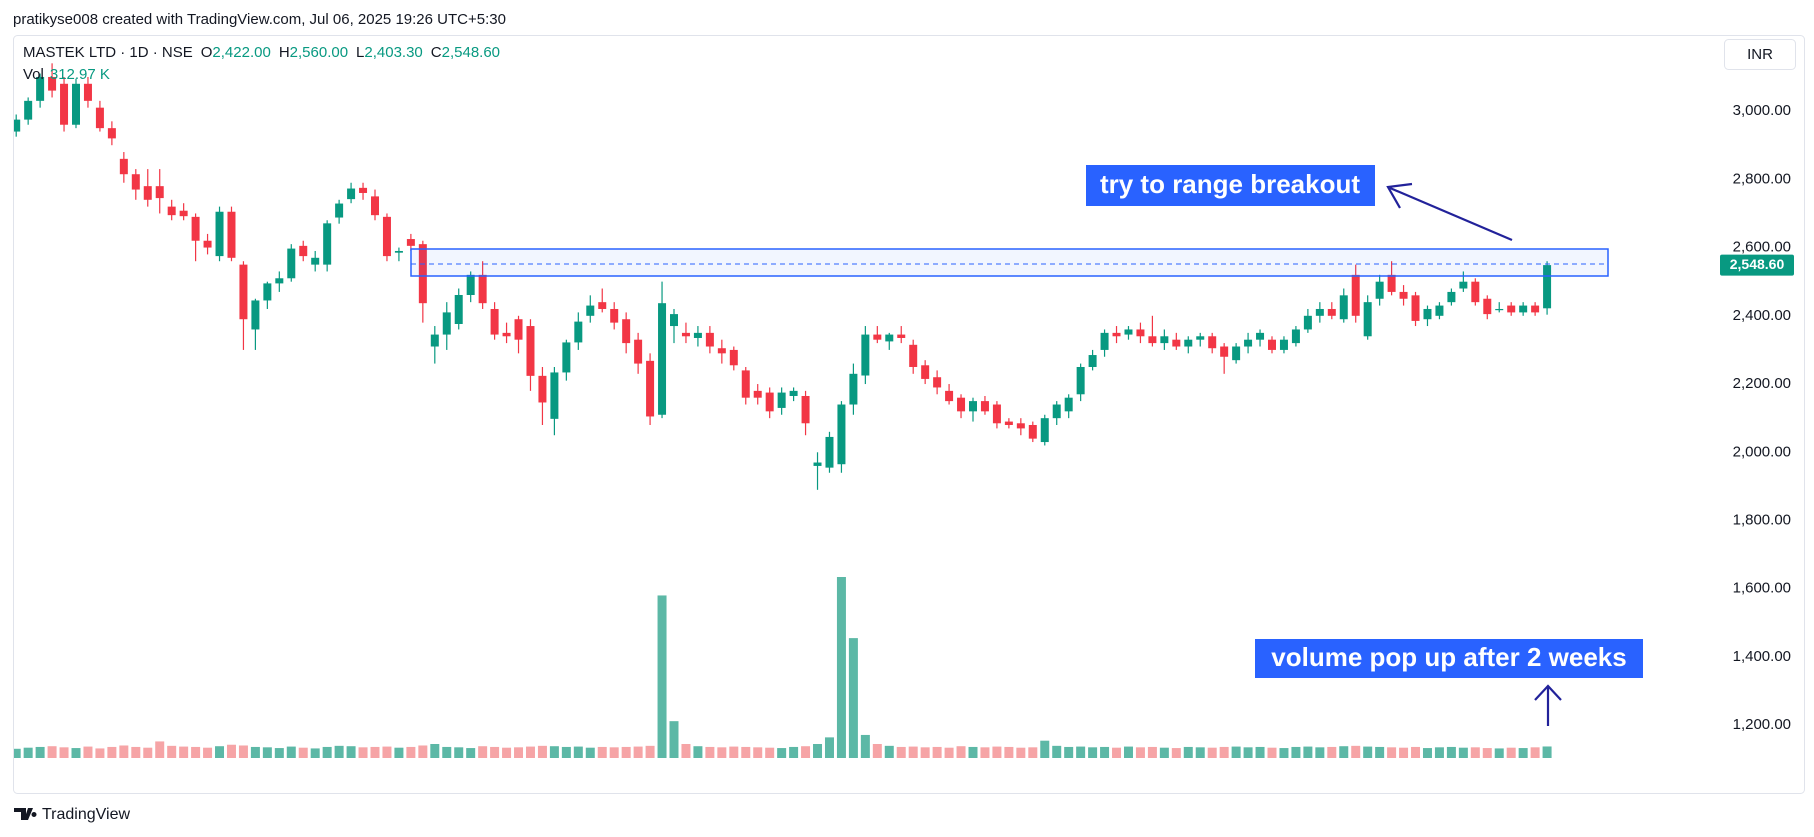 This screenshot has height=837, width=1814. What do you see at coordinates (108, 52) in the screenshot?
I see `legend-symbol: MASTEK LTD · 1D · NSE` at bounding box center [108, 52].